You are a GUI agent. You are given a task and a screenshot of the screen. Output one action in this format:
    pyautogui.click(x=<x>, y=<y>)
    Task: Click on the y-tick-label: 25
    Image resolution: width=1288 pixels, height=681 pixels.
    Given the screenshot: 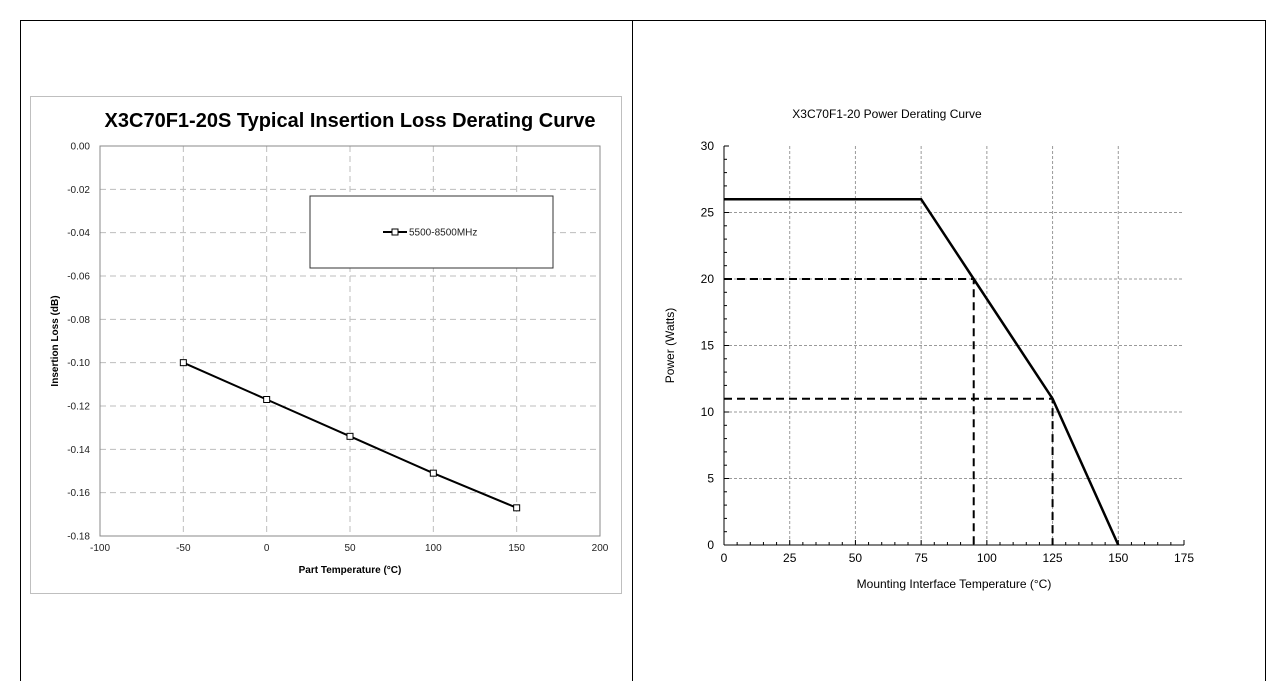 What is the action you would take?
    pyautogui.click(x=708, y=213)
    